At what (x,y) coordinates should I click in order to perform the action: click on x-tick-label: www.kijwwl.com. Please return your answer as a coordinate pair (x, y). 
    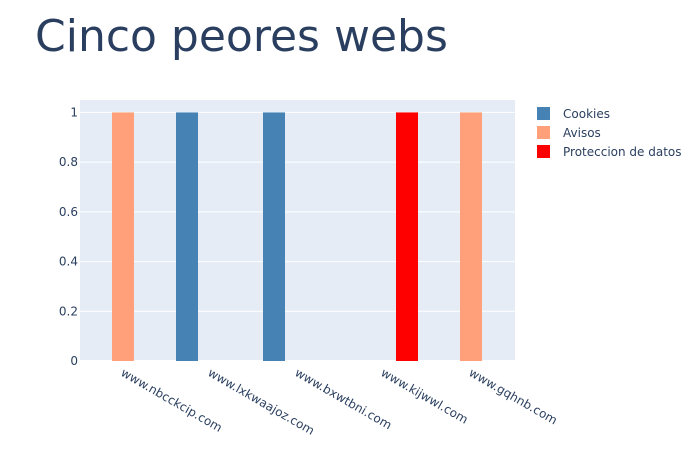
    Looking at the image, I should click on (425, 395).